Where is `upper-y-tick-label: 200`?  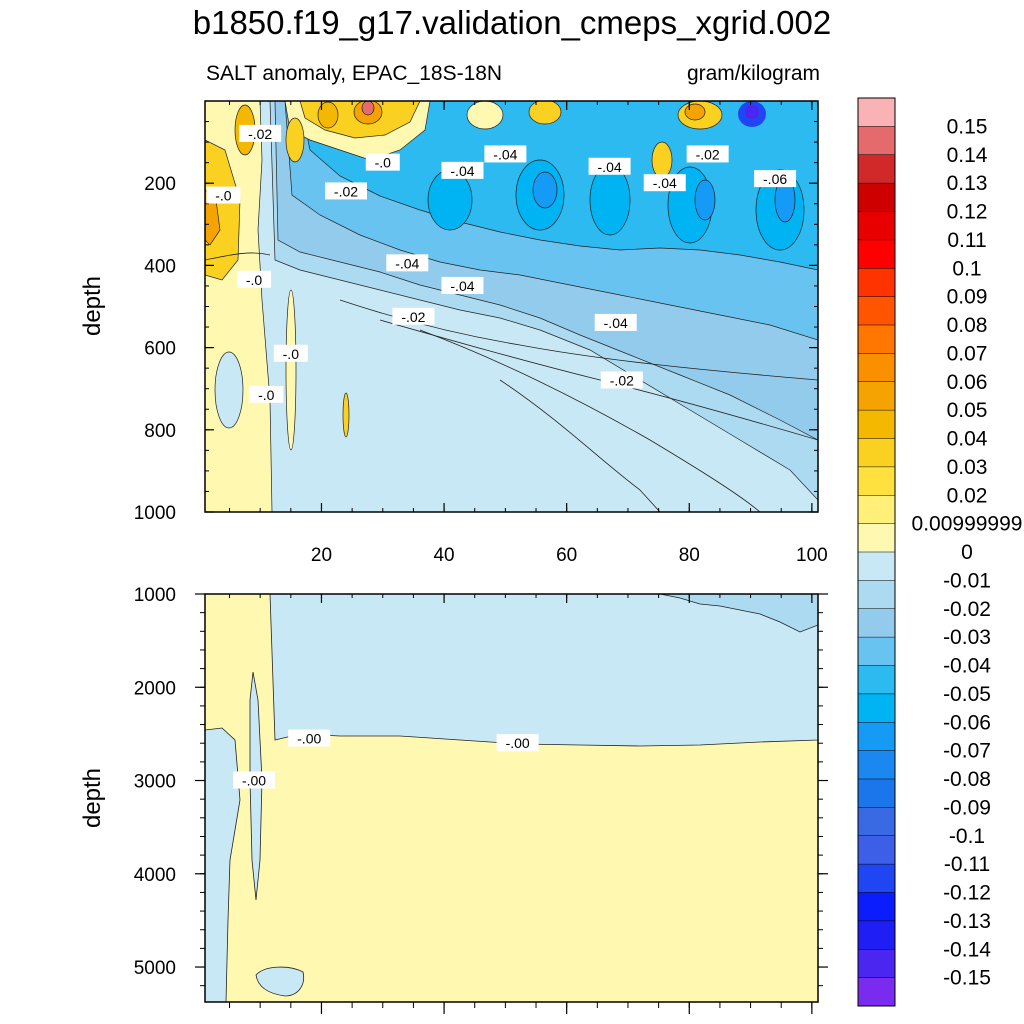 upper-y-tick-label: 200 is located at coordinates (160, 184).